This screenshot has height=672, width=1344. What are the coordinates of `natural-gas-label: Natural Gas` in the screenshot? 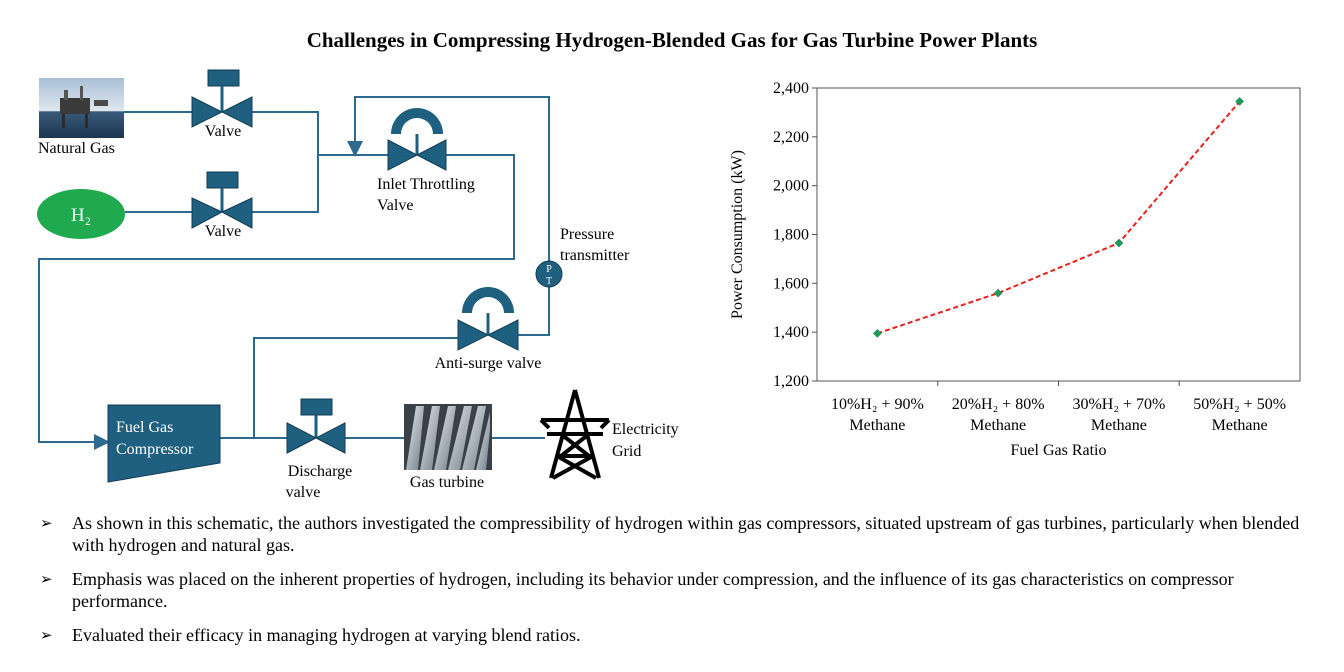 It's located at (76, 148).